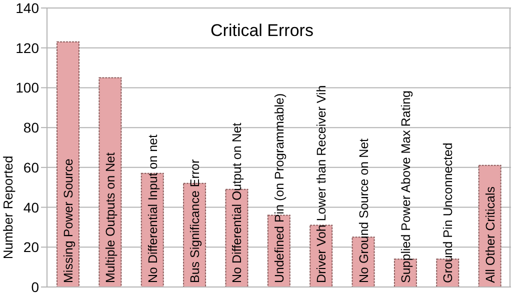  What do you see at coordinates (237, 202) in the screenshot?
I see `x-tick-label: No Differential Output on Net` at bounding box center [237, 202].